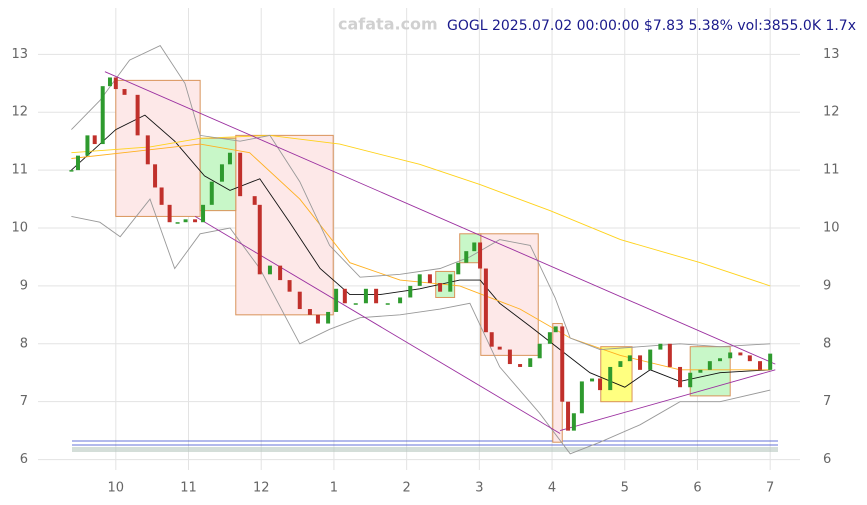  Describe the element at coordinates (831, 54) in the screenshot. I see `y-tick-label: 13` at that location.